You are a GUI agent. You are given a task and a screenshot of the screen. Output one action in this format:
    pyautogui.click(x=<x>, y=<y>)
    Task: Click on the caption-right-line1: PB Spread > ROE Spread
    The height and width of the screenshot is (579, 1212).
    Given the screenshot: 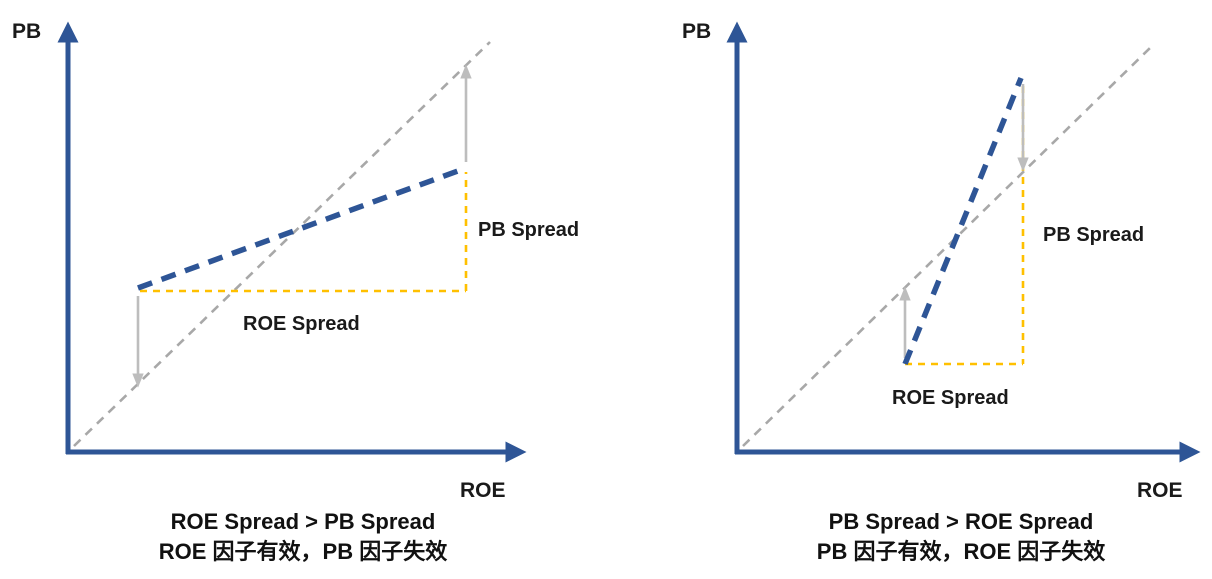 What is the action you would take?
    pyautogui.click(x=961, y=521)
    